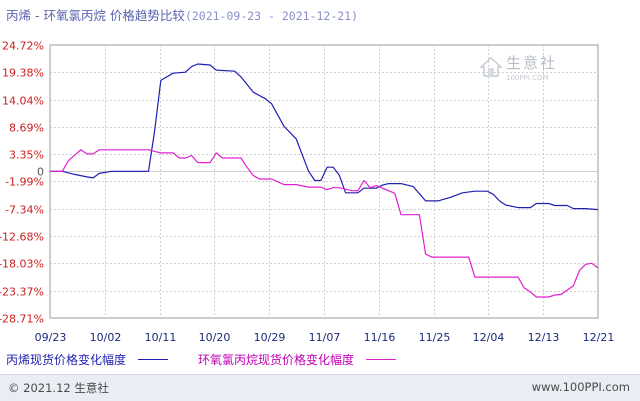 The height and width of the screenshot is (401, 640). Describe the element at coordinates (325, 337) in the screenshot. I see `x-tick-label: 11/07` at that location.